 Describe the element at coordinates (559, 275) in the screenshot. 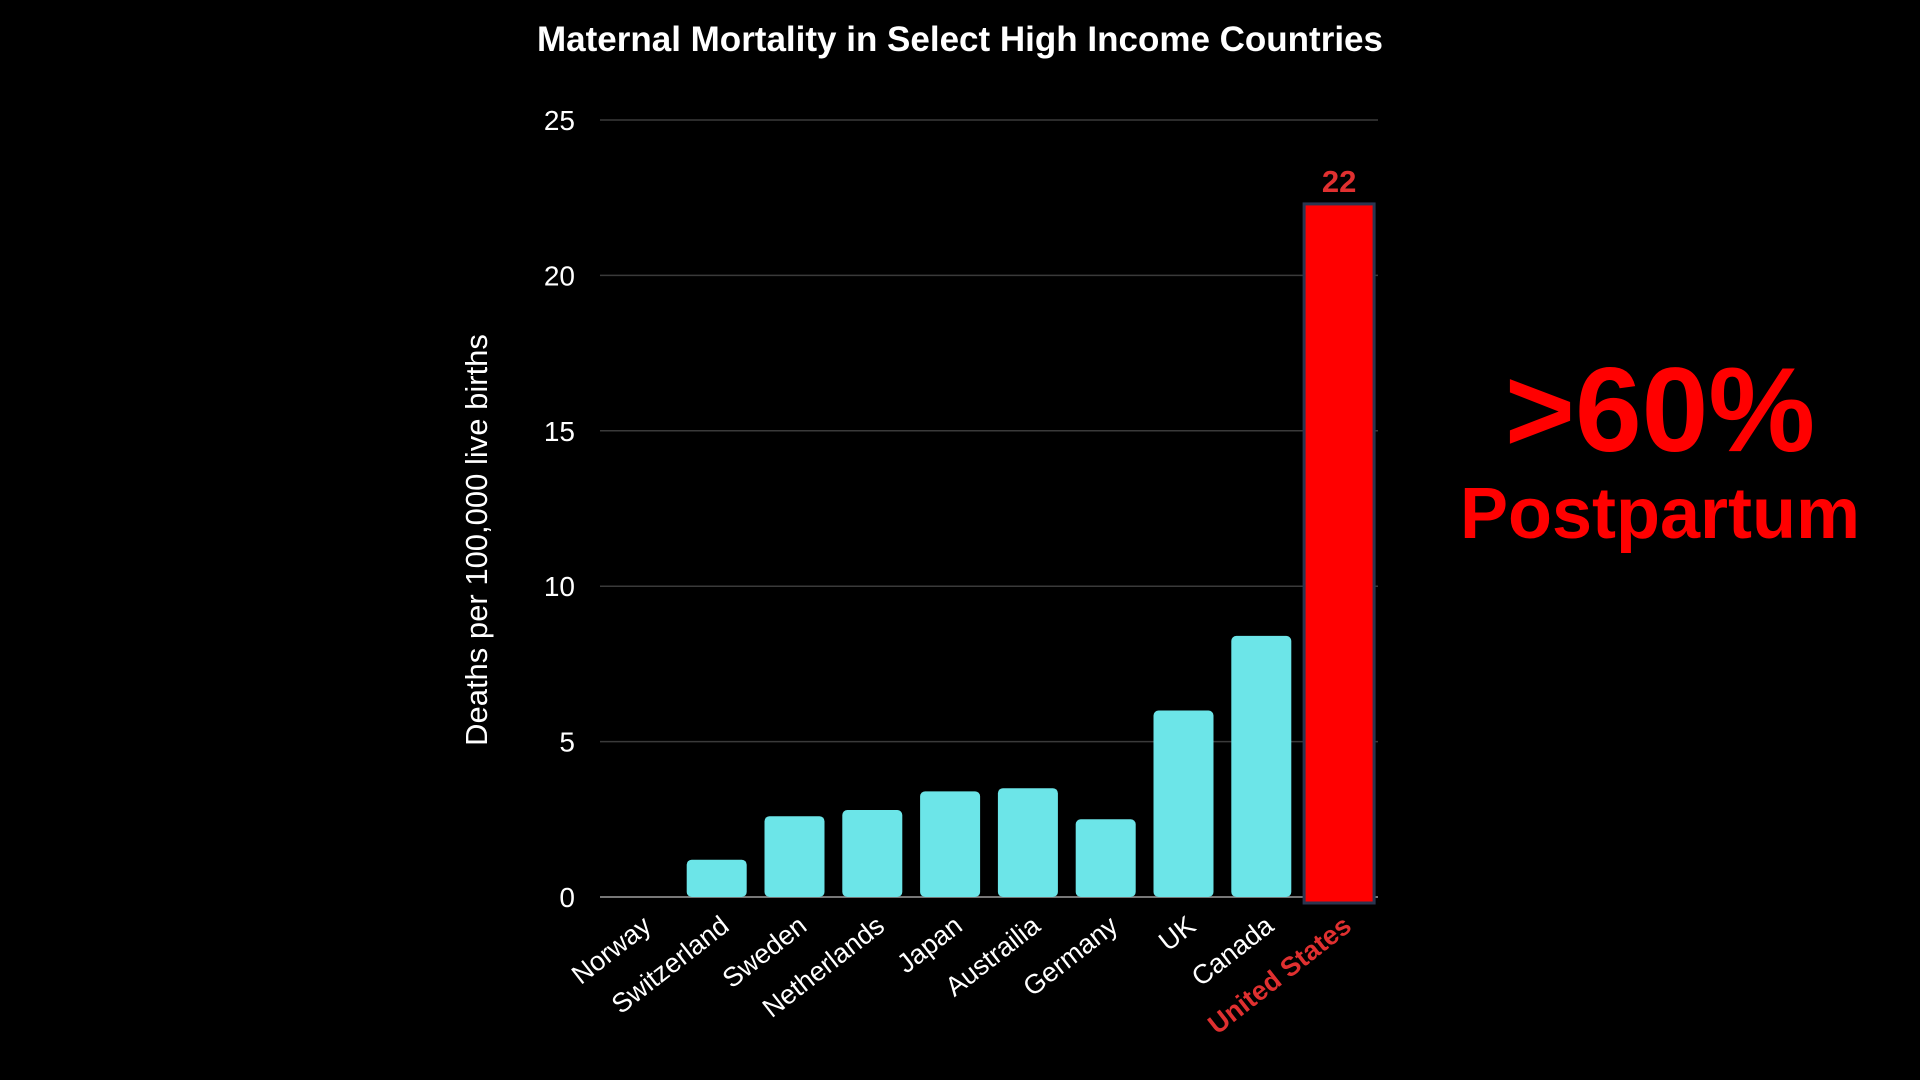

I see `y-tick-label: 20` at that location.